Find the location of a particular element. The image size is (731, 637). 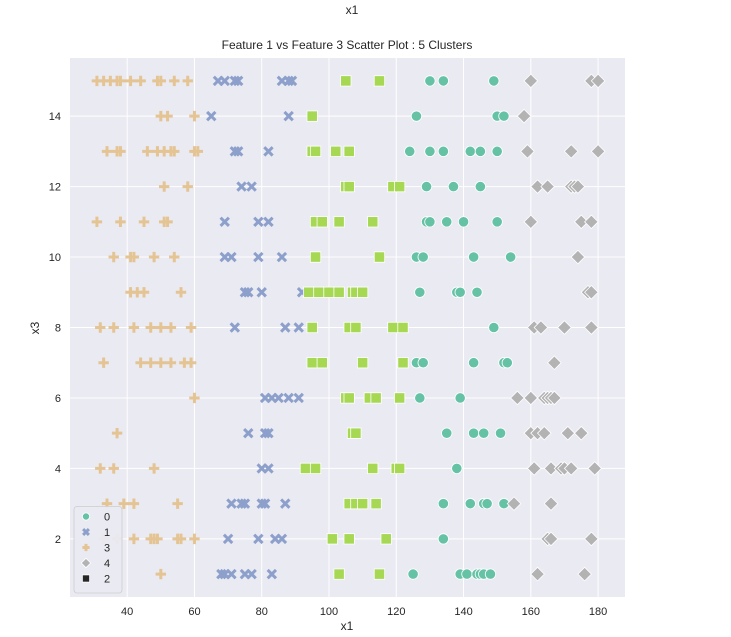

legend-box is located at coordinates (98, 550).